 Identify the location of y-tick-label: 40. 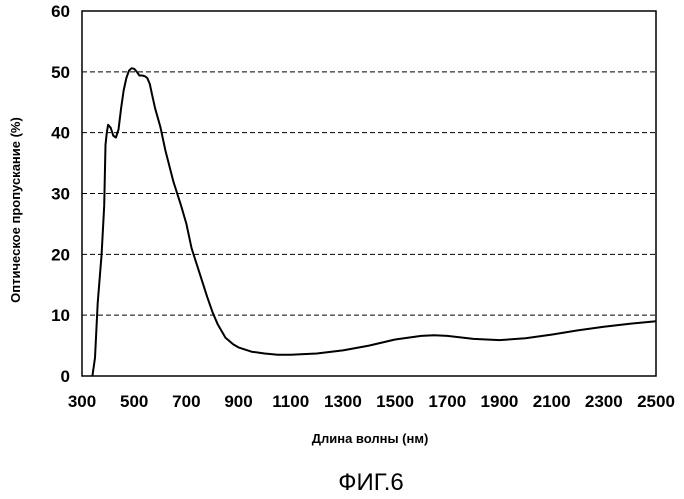
(60, 133).